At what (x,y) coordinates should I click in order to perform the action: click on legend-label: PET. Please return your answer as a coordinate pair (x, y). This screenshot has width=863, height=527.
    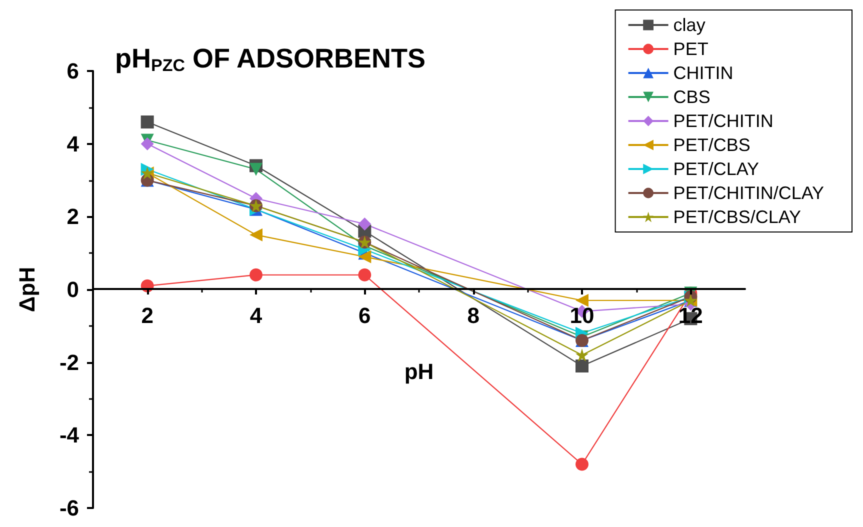
    Looking at the image, I should click on (690, 49).